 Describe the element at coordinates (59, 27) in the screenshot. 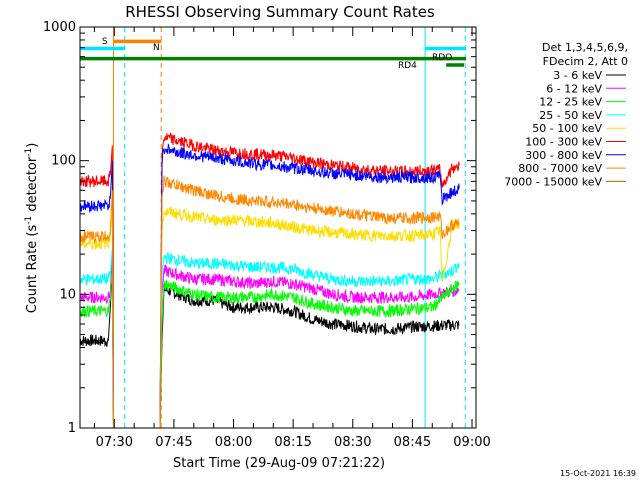

I see `y-tick-label: 1000` at that location.